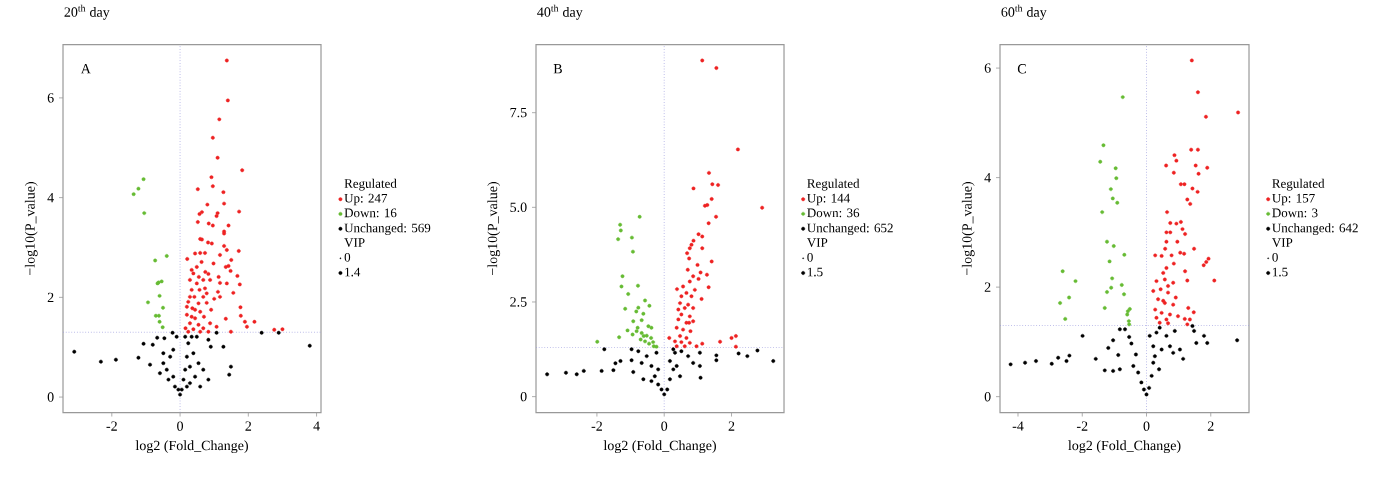 This screenshot has height=481, width=1379. What do you see at coordinates (316, 426) in the screenshot?
I see `x-tick-label: 4` at bounding box center [316, 426].